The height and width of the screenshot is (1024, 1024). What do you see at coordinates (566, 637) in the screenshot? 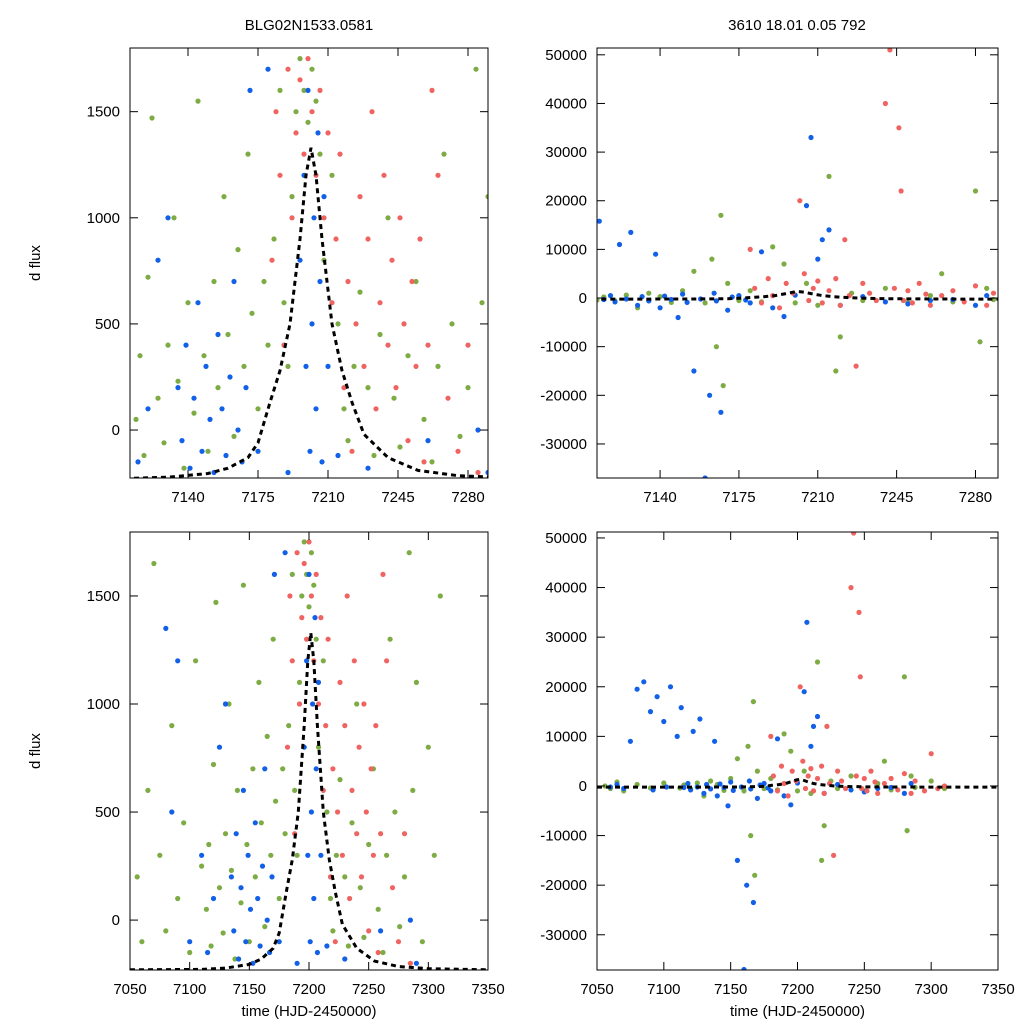
I see `y-tick-label: 30000` at bounding box center [566, 637].